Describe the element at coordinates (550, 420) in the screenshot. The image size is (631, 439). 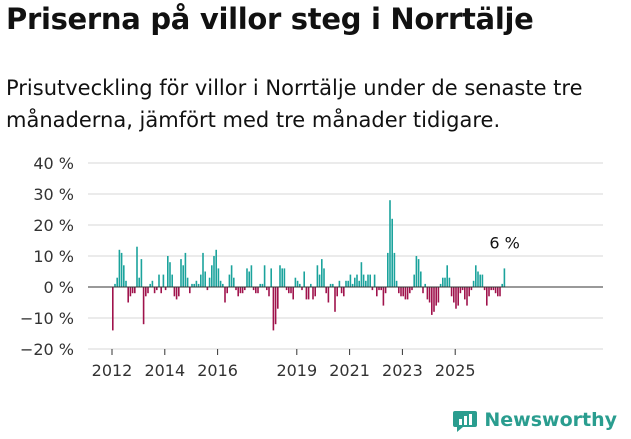
I see `newsworthy-logo-text: Newsworthy` at that location.